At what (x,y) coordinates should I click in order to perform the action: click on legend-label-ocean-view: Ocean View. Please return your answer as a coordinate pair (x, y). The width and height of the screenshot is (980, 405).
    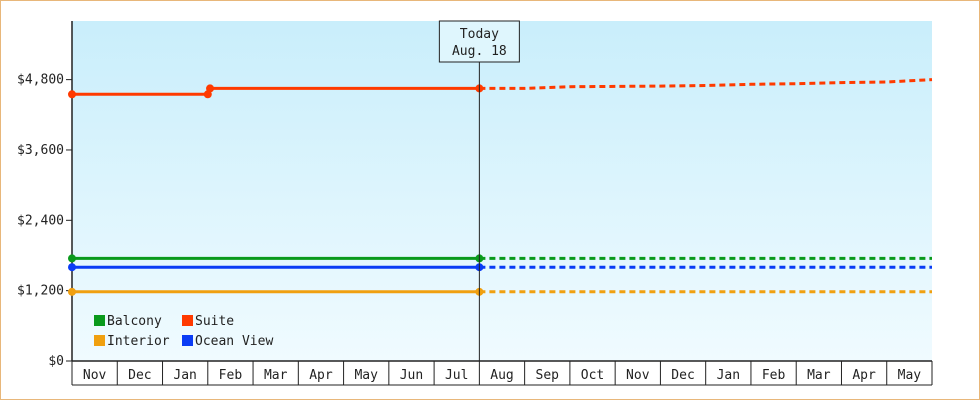
    Looking at the image, I should click on (234, 341).